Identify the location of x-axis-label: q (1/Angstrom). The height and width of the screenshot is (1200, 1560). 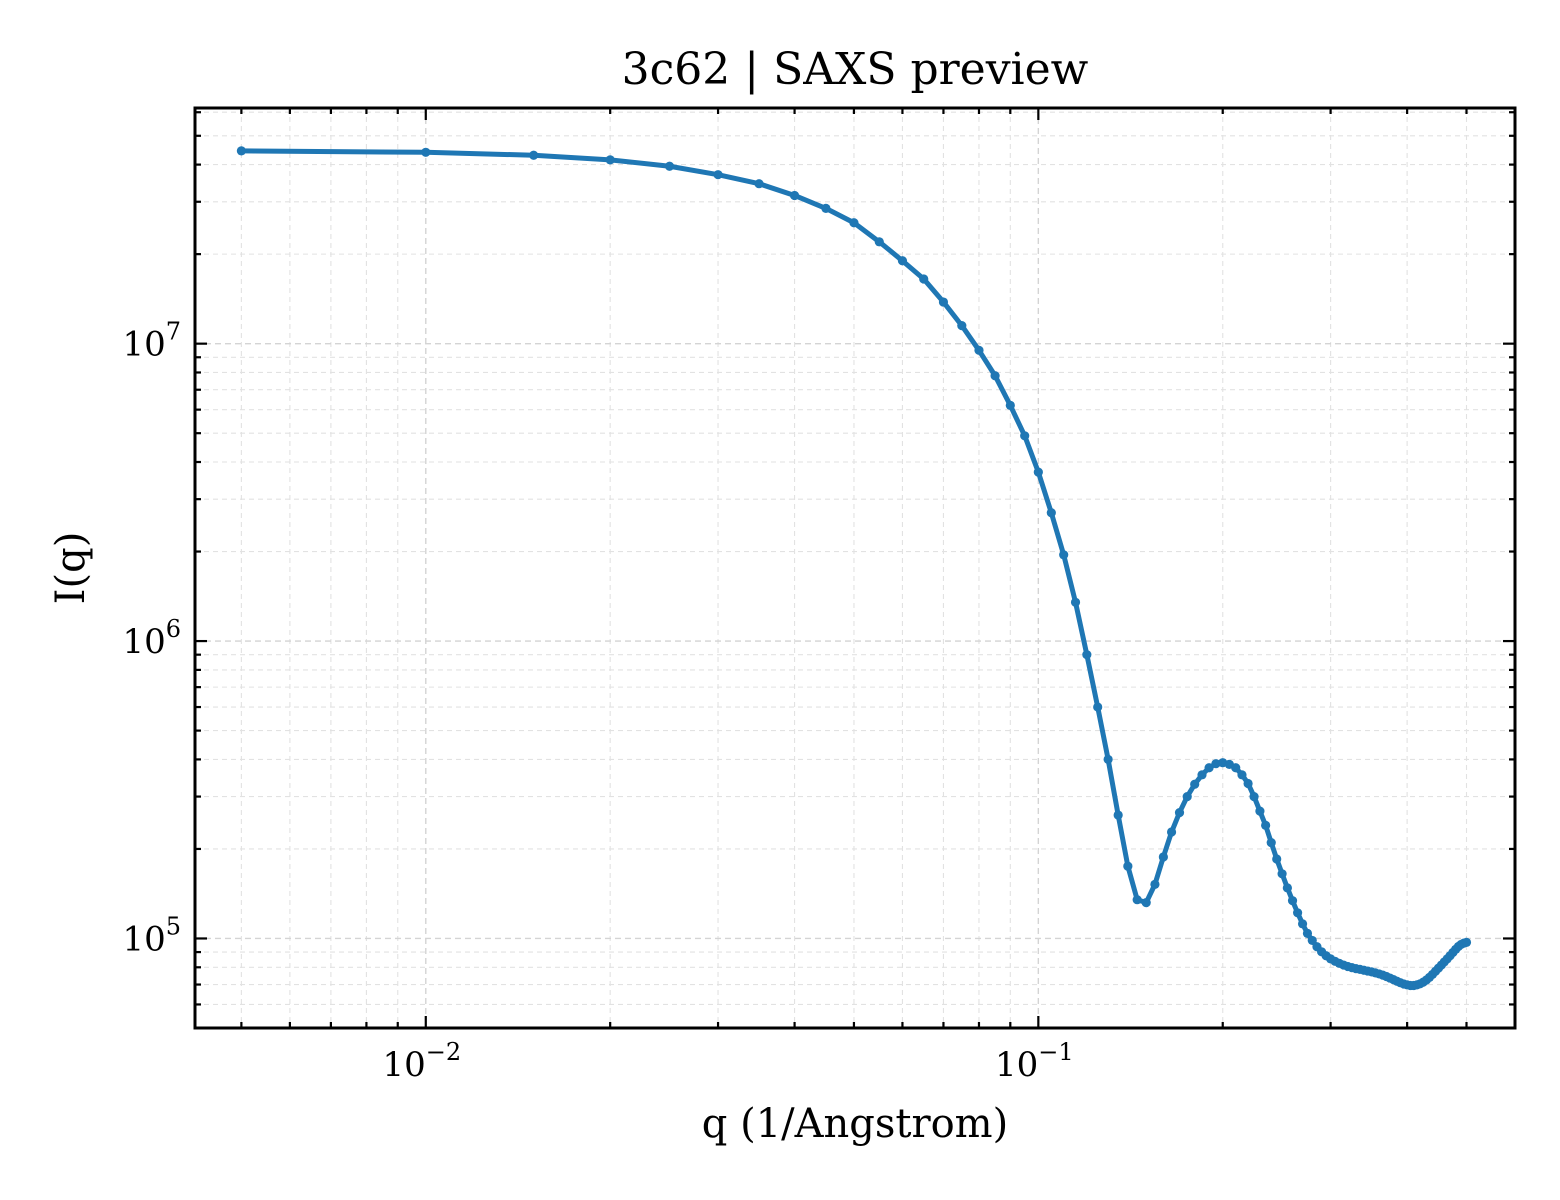
(855, 1124).